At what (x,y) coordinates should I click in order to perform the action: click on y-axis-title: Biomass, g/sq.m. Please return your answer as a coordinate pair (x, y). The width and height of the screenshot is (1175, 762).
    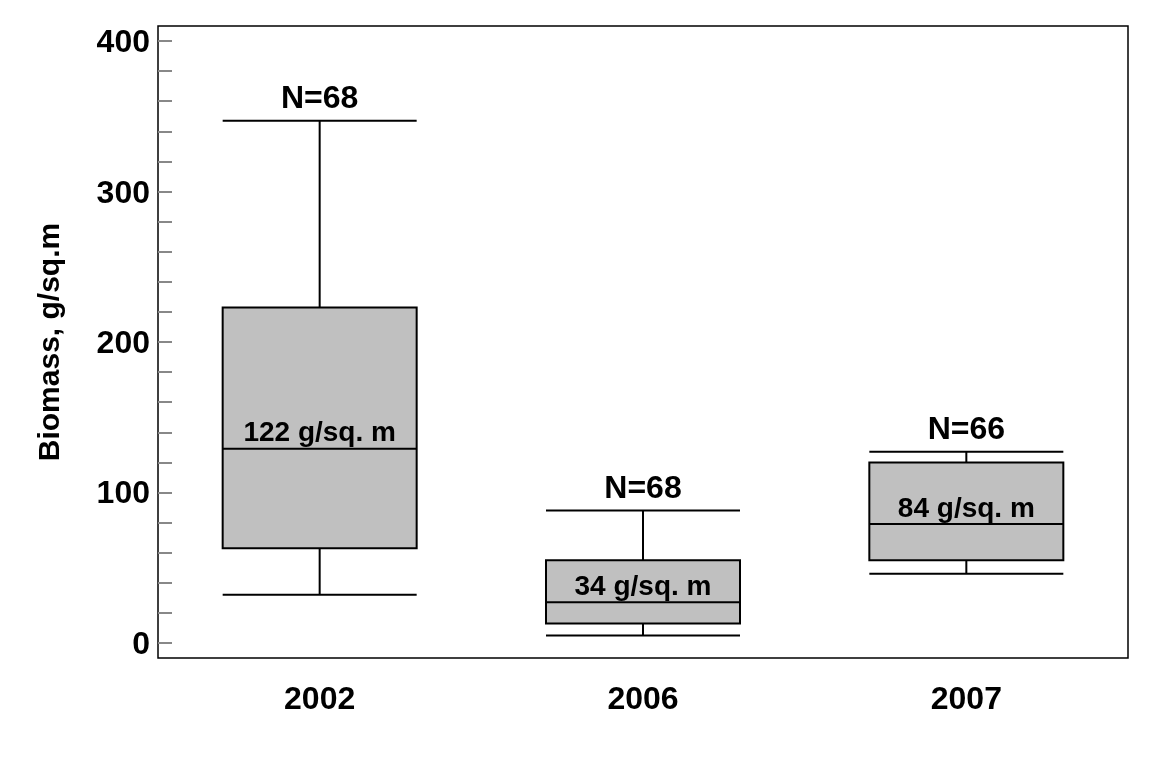
    Looking at the image, I should click on (48, 342).